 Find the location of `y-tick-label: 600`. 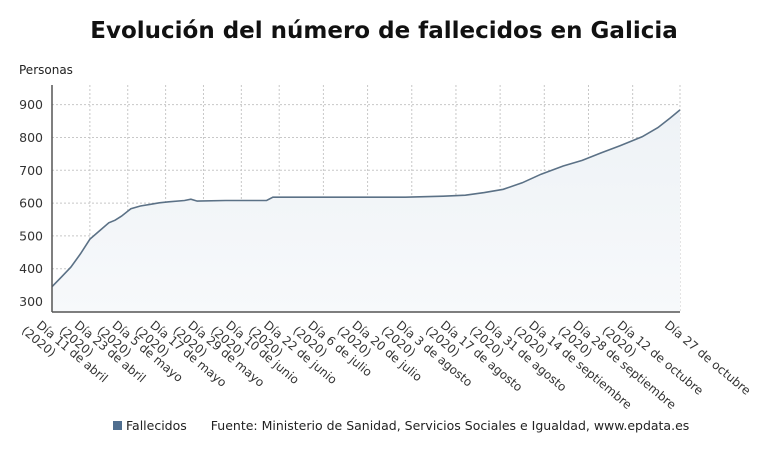

y-tick-label: 600 is located at coordinates (31, 203).